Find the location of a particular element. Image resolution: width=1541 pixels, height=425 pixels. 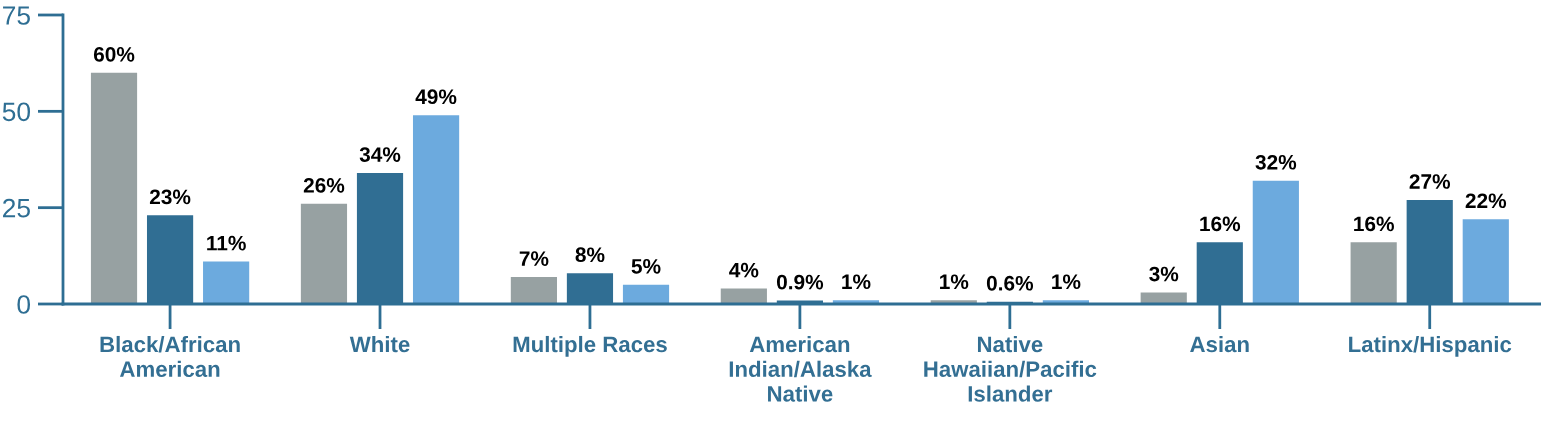

data-label: 8% is located at coordinates (590, 255).